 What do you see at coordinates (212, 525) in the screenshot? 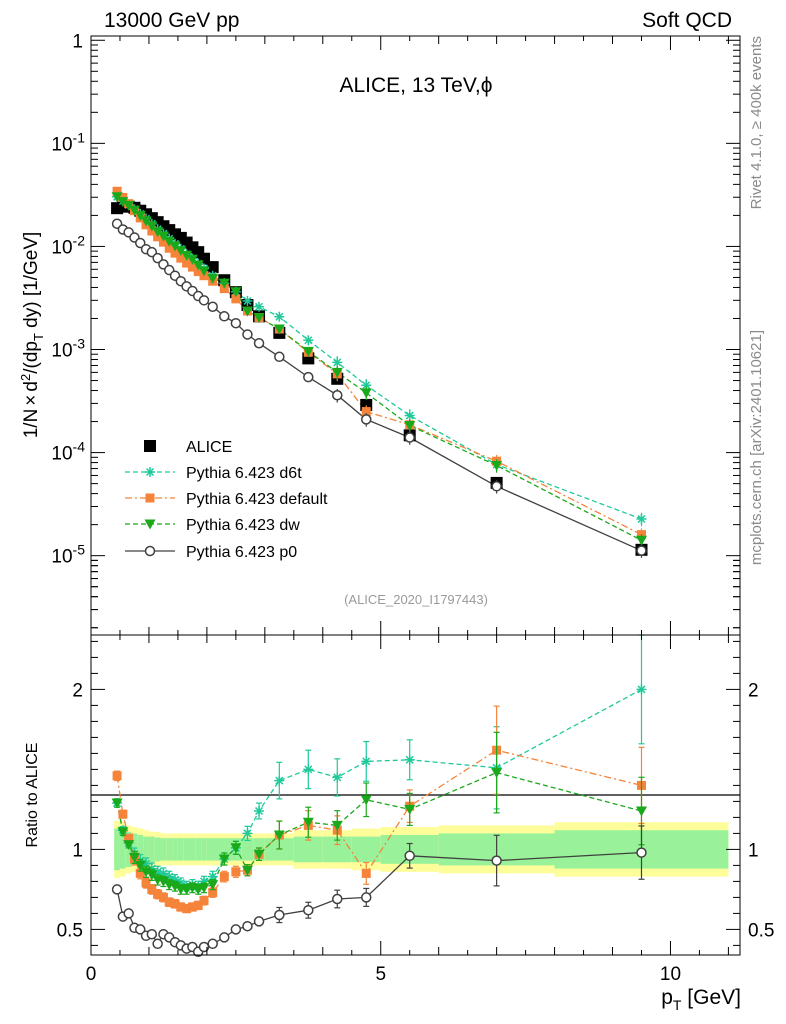
I see `legend-item: Pythia 6.423 dw` at bounding box center [212, 525].